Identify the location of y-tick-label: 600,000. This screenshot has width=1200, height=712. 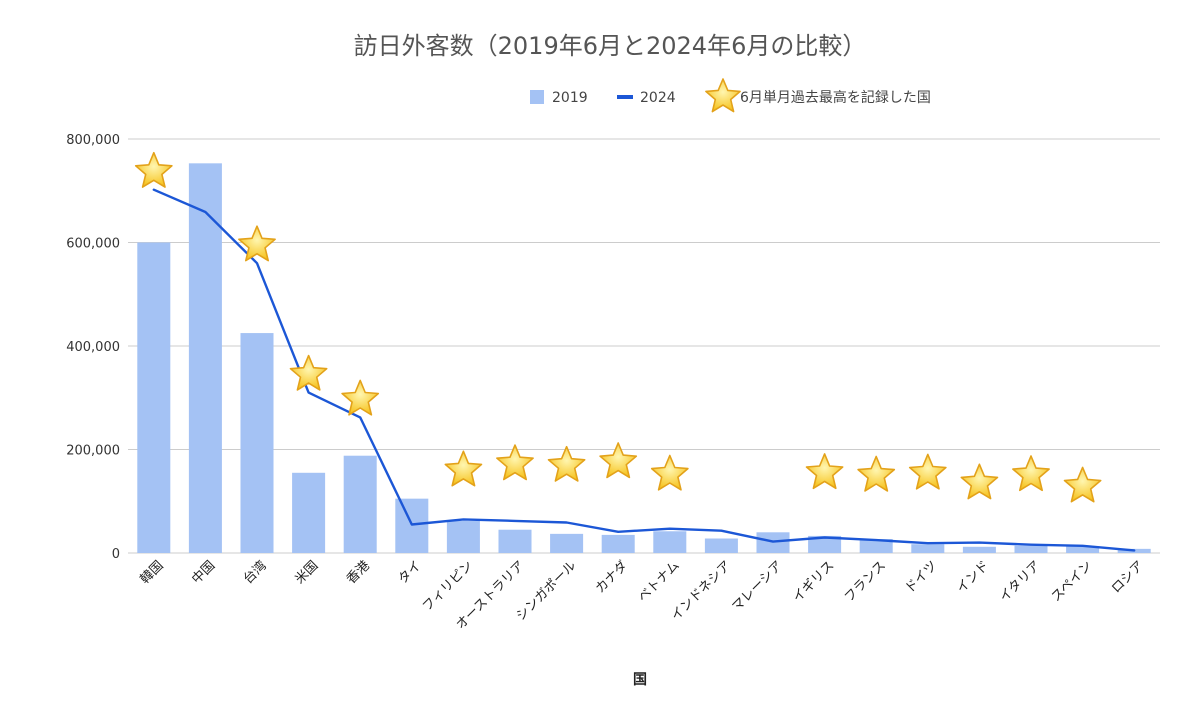
(93, 244).